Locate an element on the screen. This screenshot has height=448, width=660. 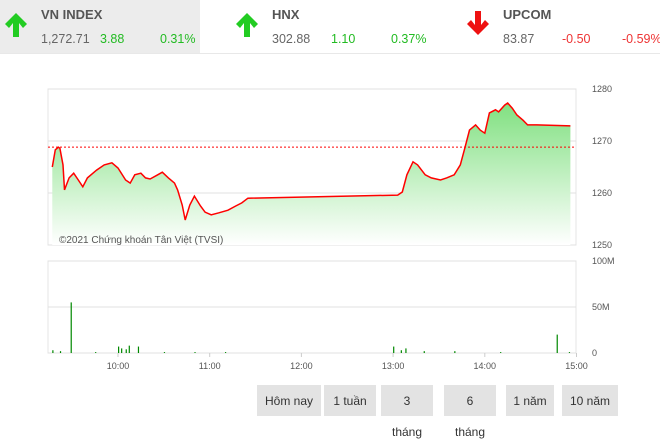
time-tick-label: 12:00 is located at coordinates (301, 366).